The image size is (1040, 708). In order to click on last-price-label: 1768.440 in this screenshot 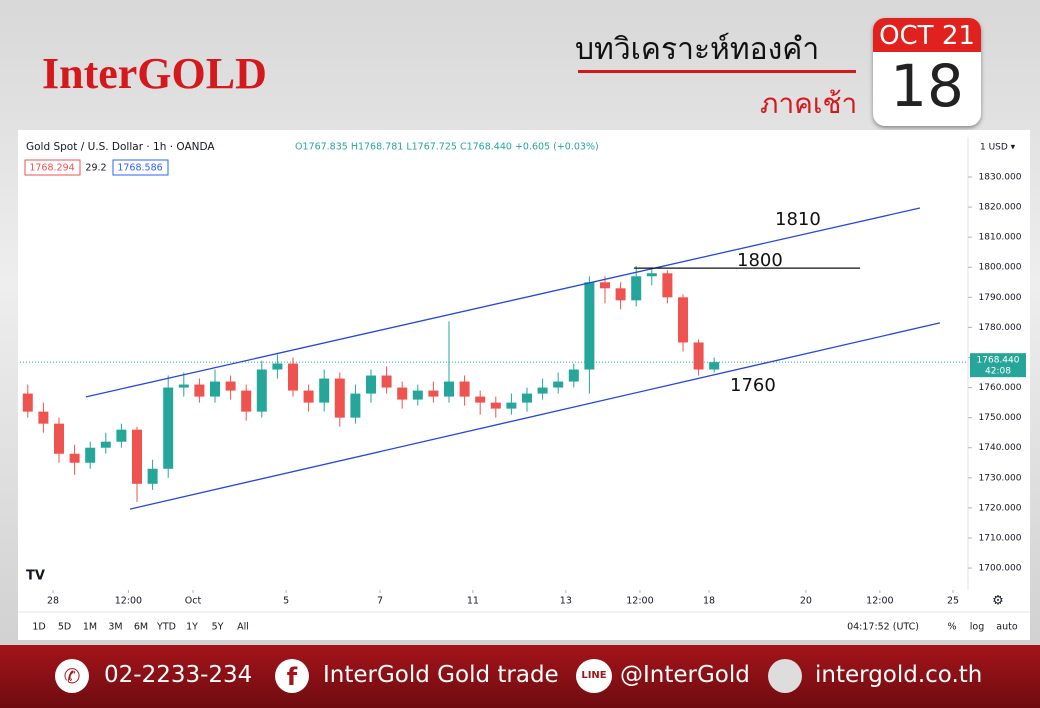, I will do `click(998, 361)`.